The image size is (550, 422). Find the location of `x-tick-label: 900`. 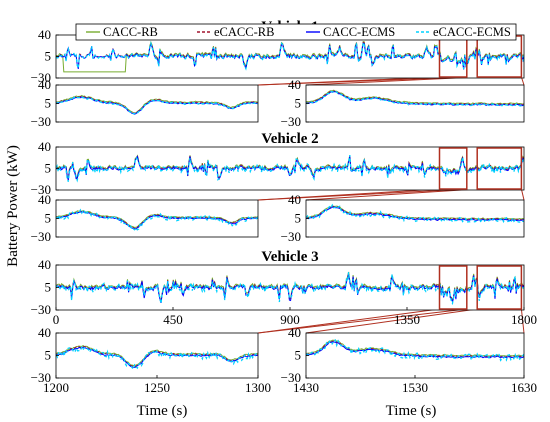

x-tick-label: 900 is located at coordinates (290, 319).